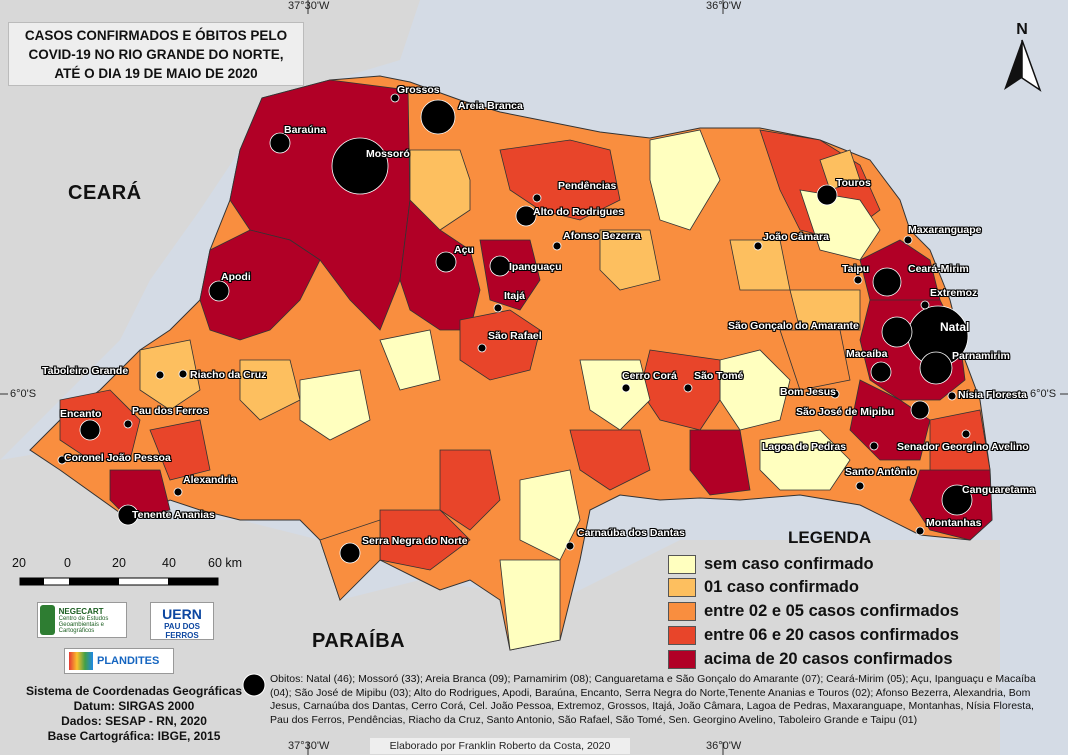  I want to click on city-label: Baraúna, so click(305, 130).